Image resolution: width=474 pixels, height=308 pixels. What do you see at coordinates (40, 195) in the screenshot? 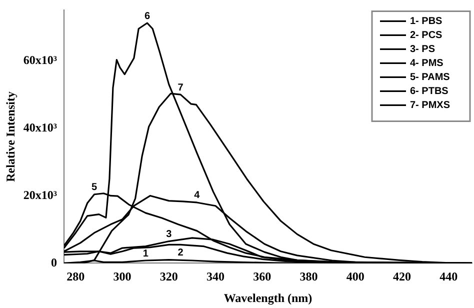
I see `y-tick-label: 20x10³` at bounding box center [40, 195].